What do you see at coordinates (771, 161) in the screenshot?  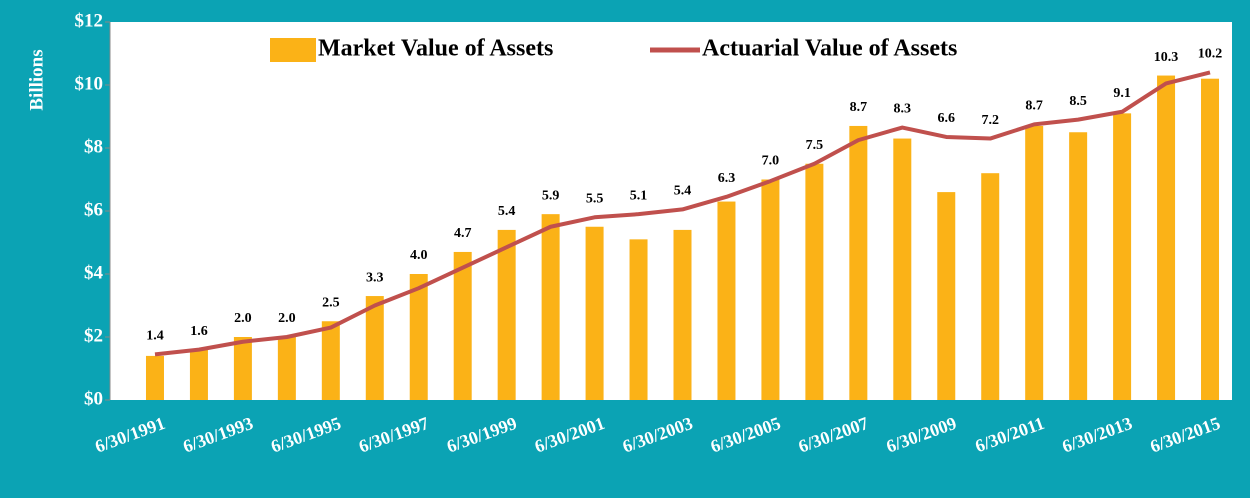 I see `data-label: 7.0` at bounding box center [771, 161].